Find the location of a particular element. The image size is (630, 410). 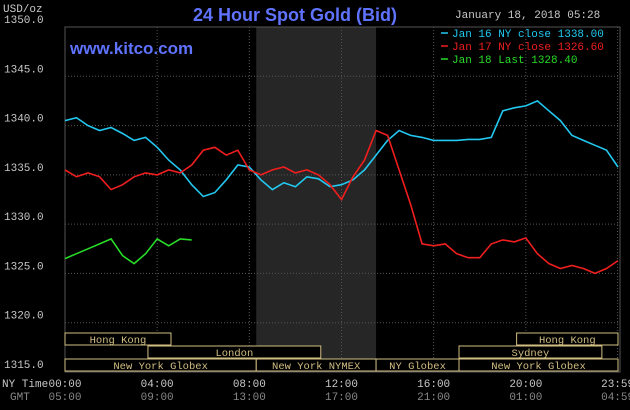

gmt-tick-label: 21:00 is located at coordinates (433, 398).